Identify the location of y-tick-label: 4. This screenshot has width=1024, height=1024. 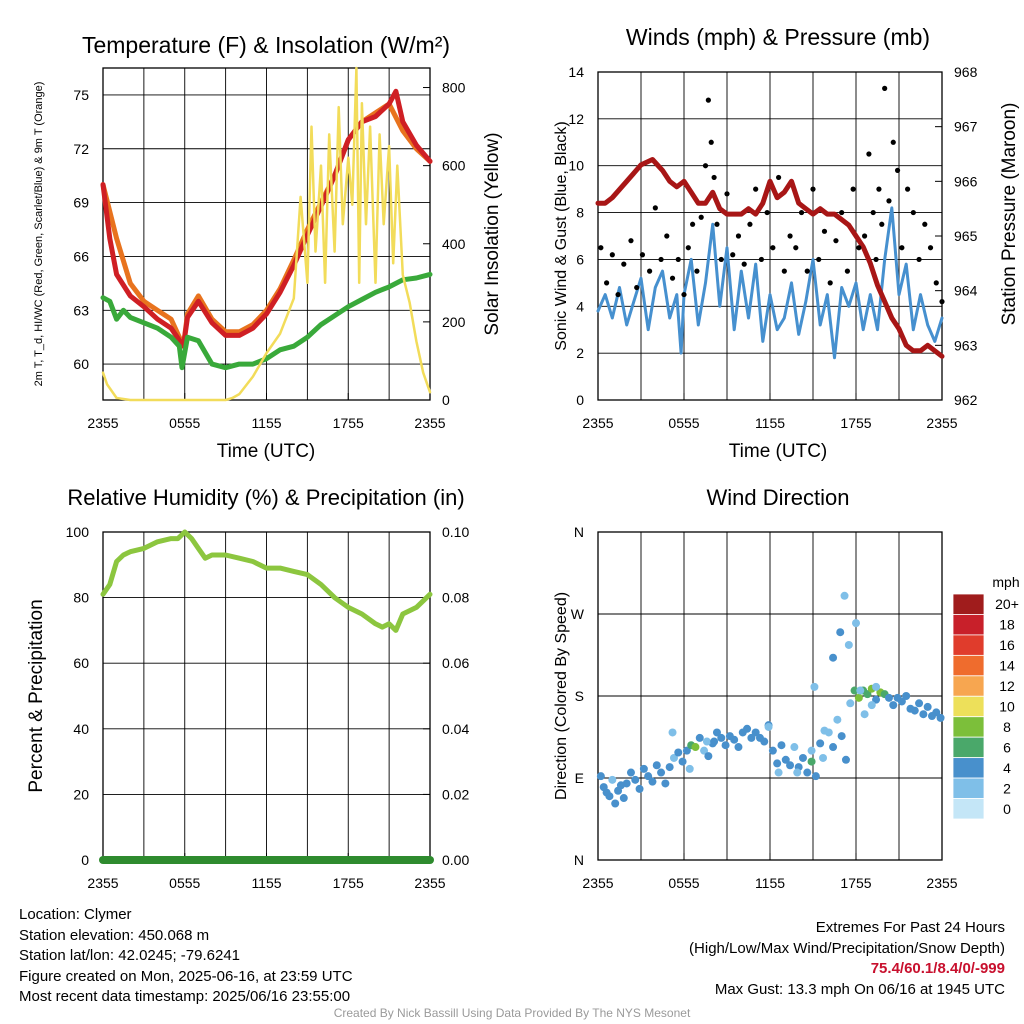
(580, 306).